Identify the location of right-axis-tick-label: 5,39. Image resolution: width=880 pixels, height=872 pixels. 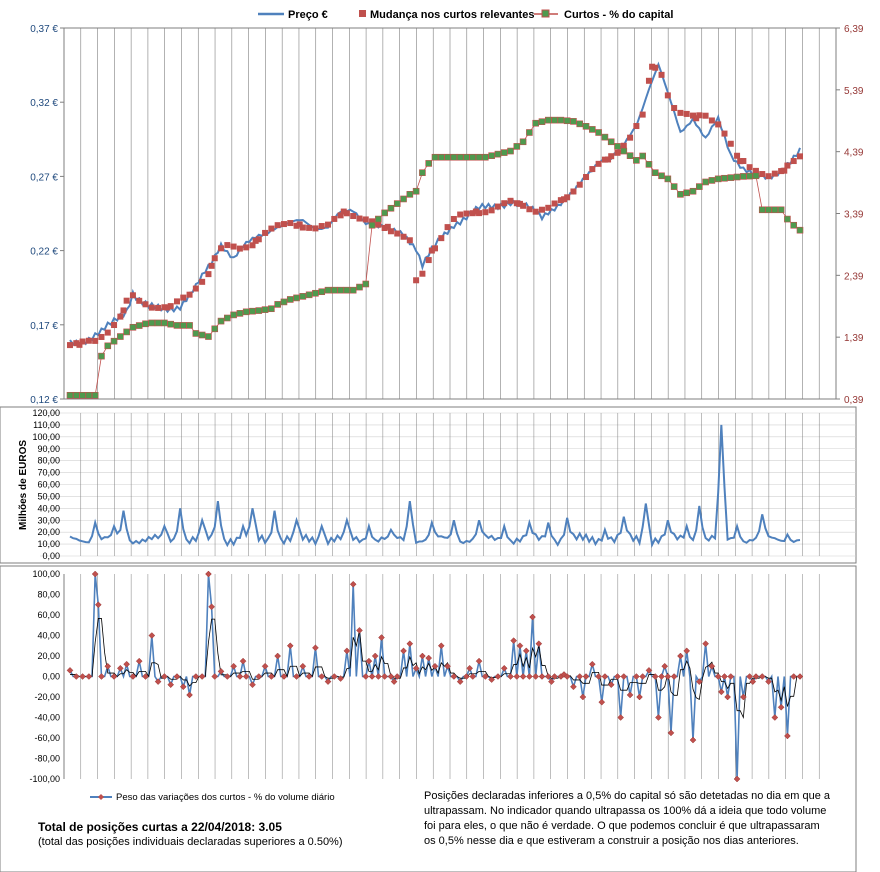
(854, 91).